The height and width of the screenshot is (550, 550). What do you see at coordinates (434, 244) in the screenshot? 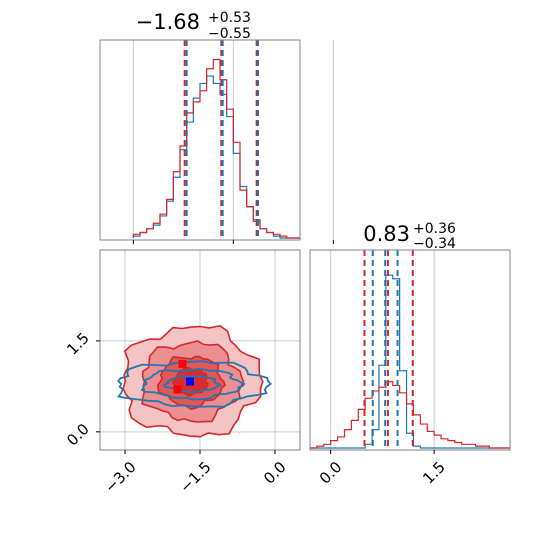
I see `title-bottom-right-sub: −0.34` at bounding box center [434, 244].